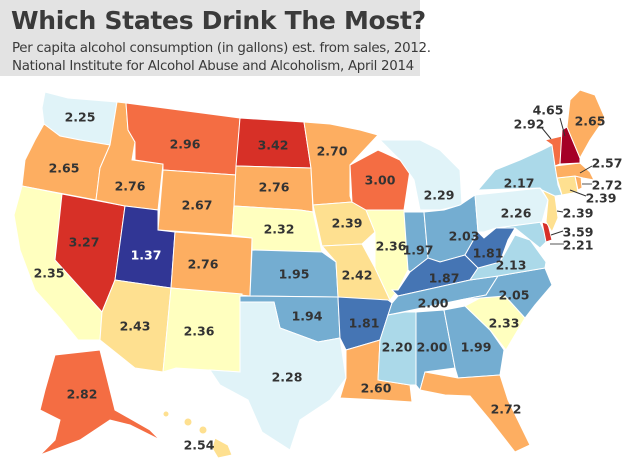 Image resolution: width=636 pixels, height=462 pixels. What do you see at coordinates (274, 187) in the screenshot?
I see `label-sd: 2.76` at bounding box center [274, 187].